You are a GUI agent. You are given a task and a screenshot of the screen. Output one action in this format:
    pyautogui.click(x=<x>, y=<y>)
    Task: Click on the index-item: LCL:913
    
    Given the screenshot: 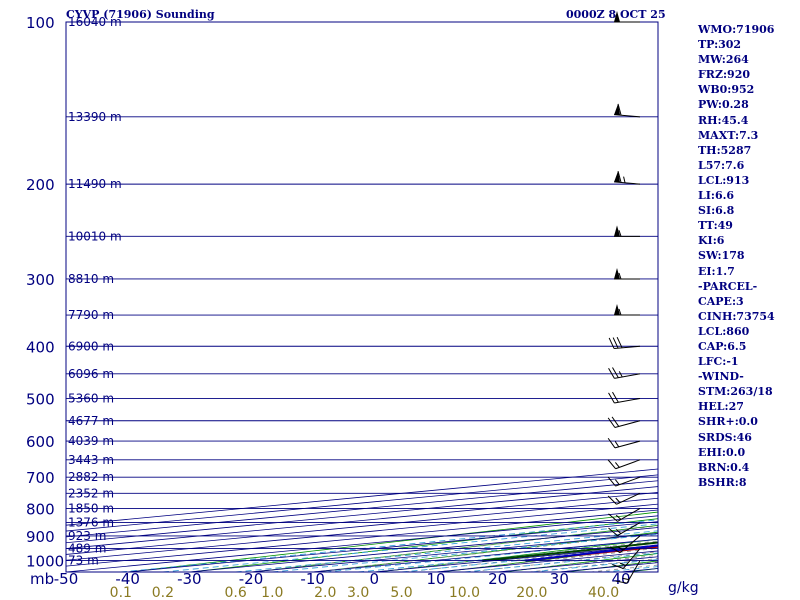 What is the action you would take?
    pyautogui.click(x=724, y=180)
    